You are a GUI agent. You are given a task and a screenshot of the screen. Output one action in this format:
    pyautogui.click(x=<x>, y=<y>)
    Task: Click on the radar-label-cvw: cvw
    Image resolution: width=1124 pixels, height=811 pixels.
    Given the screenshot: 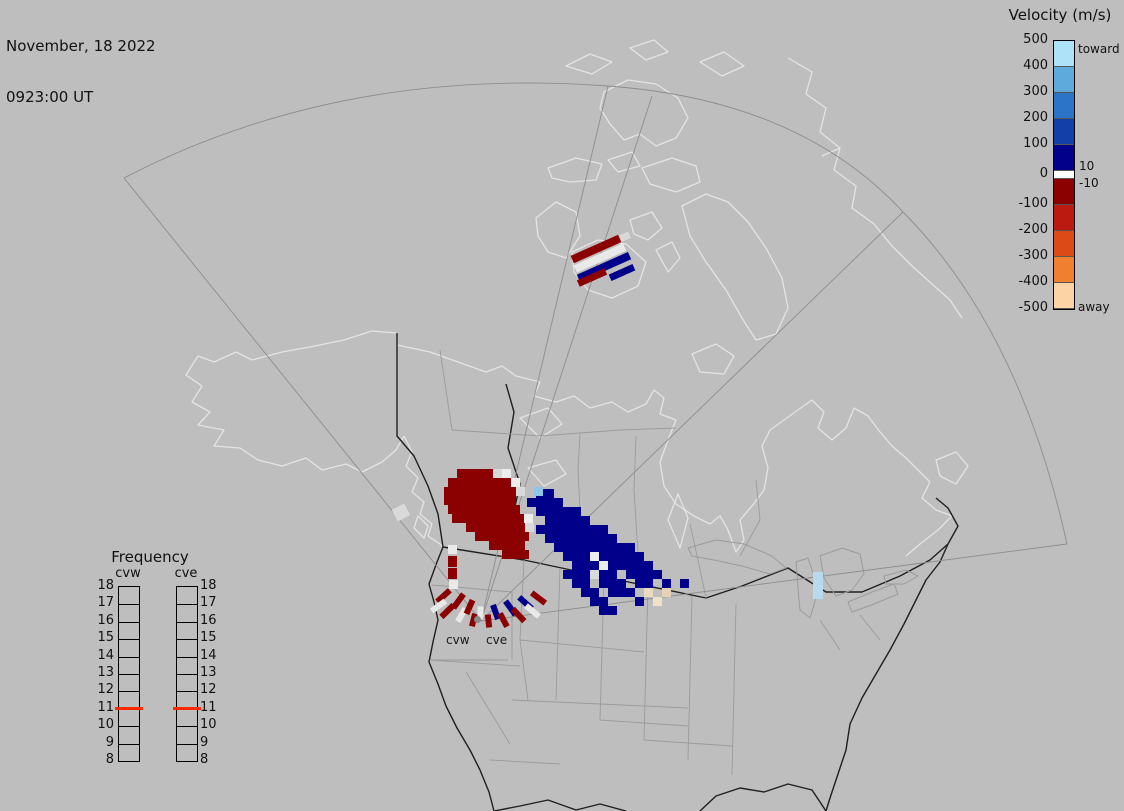 What is the action you would take?
    pyautogui.click(x=458, y=640)
    